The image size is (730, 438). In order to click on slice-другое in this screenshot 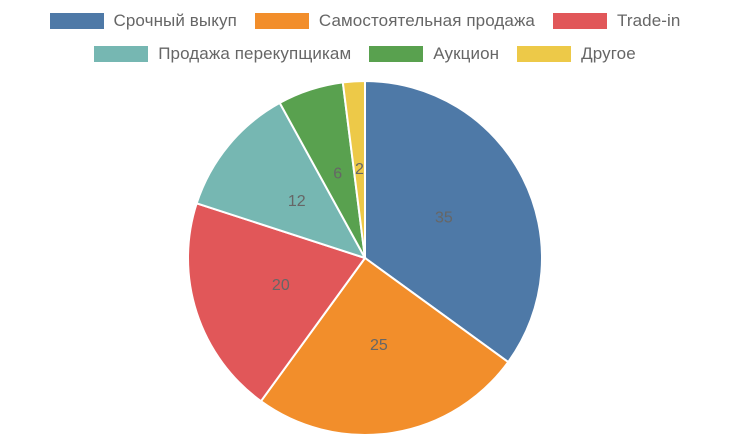, I will do `click(353, 169)`.